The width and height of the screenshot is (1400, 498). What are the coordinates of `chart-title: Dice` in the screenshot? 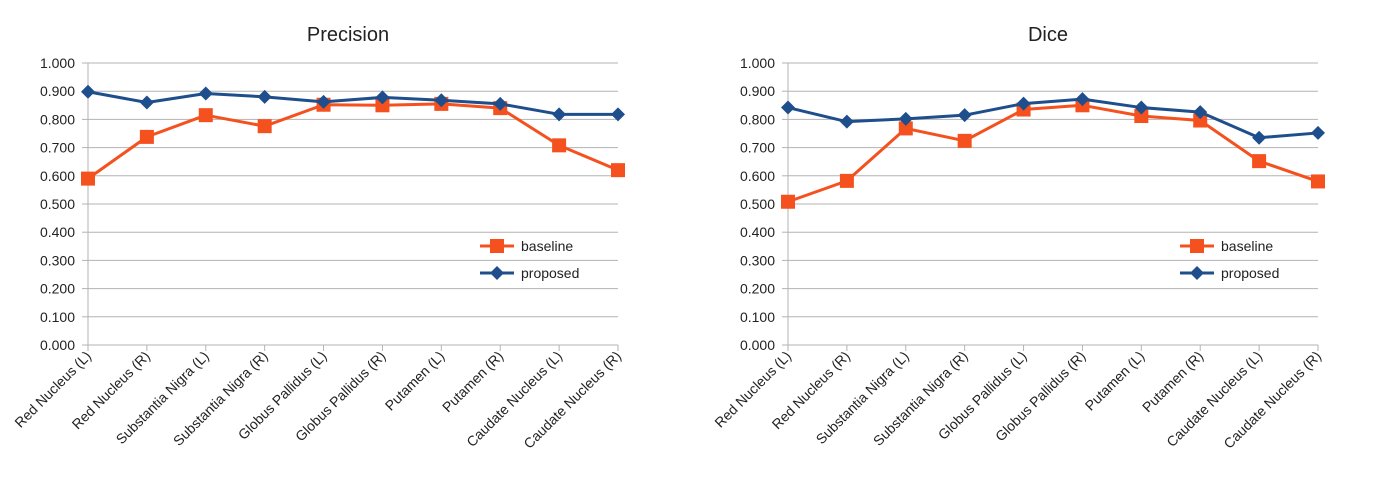 It's located at (1048, 35).